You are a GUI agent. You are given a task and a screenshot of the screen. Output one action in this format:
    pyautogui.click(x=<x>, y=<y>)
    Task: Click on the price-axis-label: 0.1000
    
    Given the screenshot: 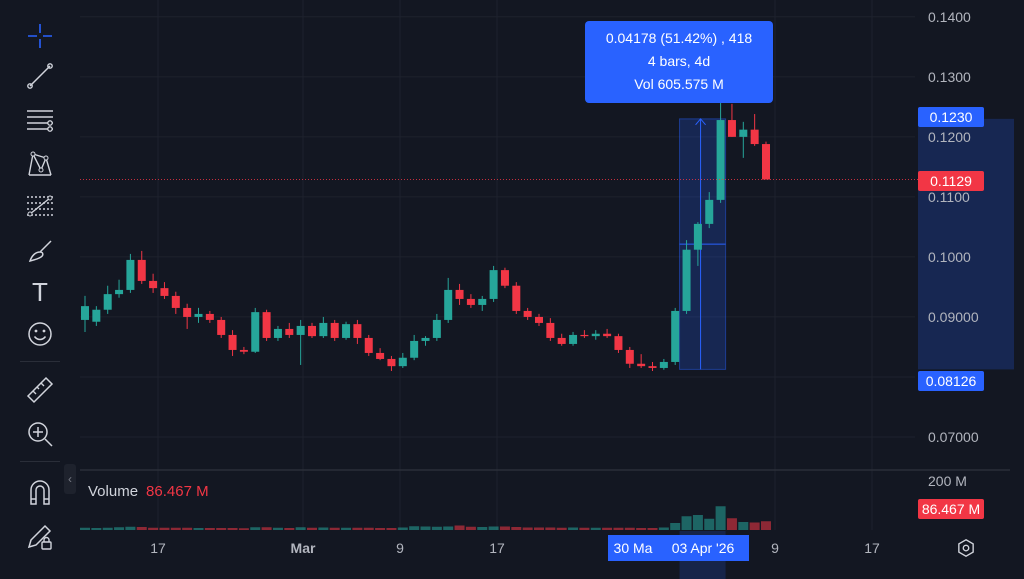 What is the action you would take?
    pyautogui.click(x=949, y=257)
    